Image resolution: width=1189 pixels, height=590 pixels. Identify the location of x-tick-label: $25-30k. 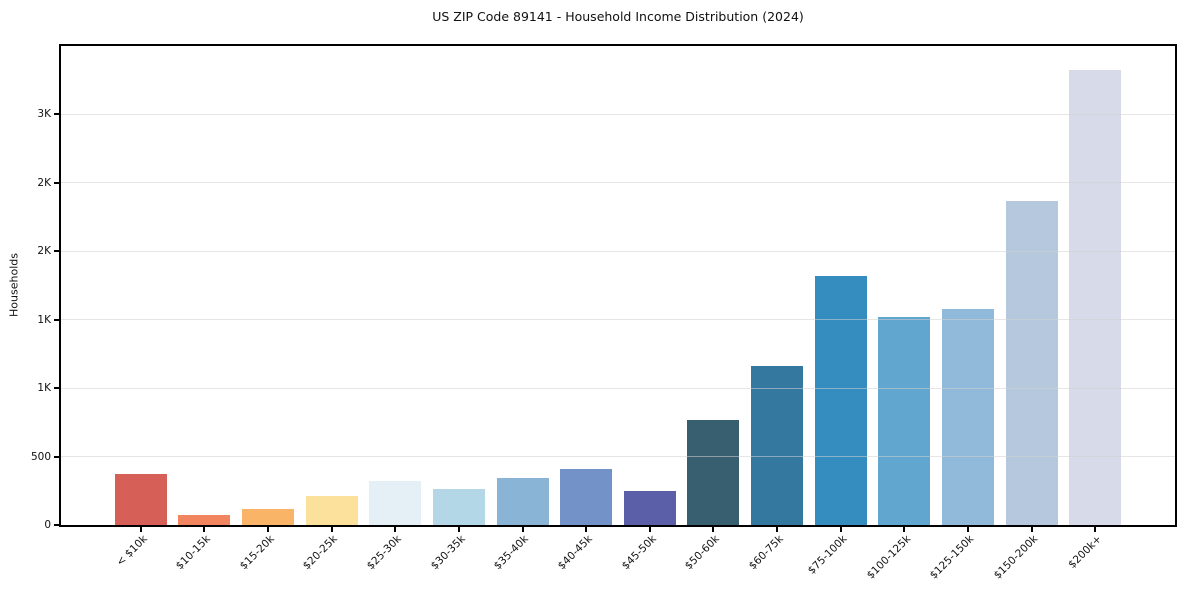
(384, 553).